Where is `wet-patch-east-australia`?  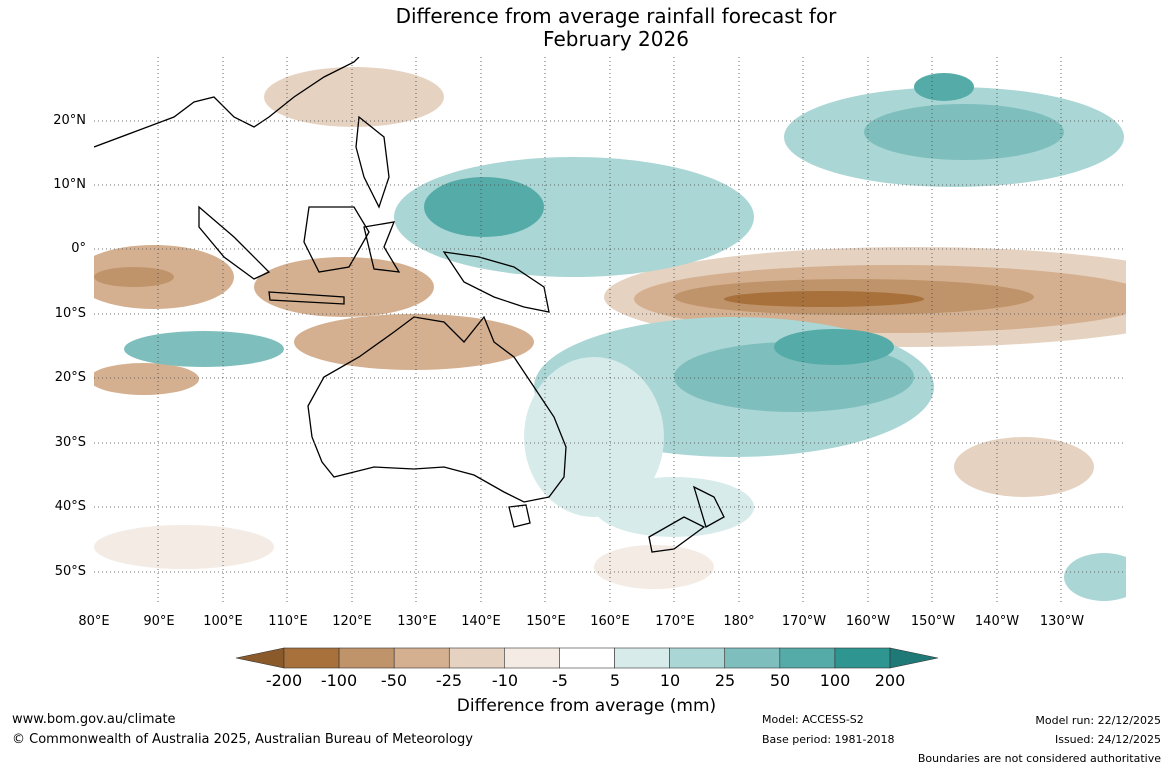
wet-patch-east-australia is located at coordinates (594, 437).